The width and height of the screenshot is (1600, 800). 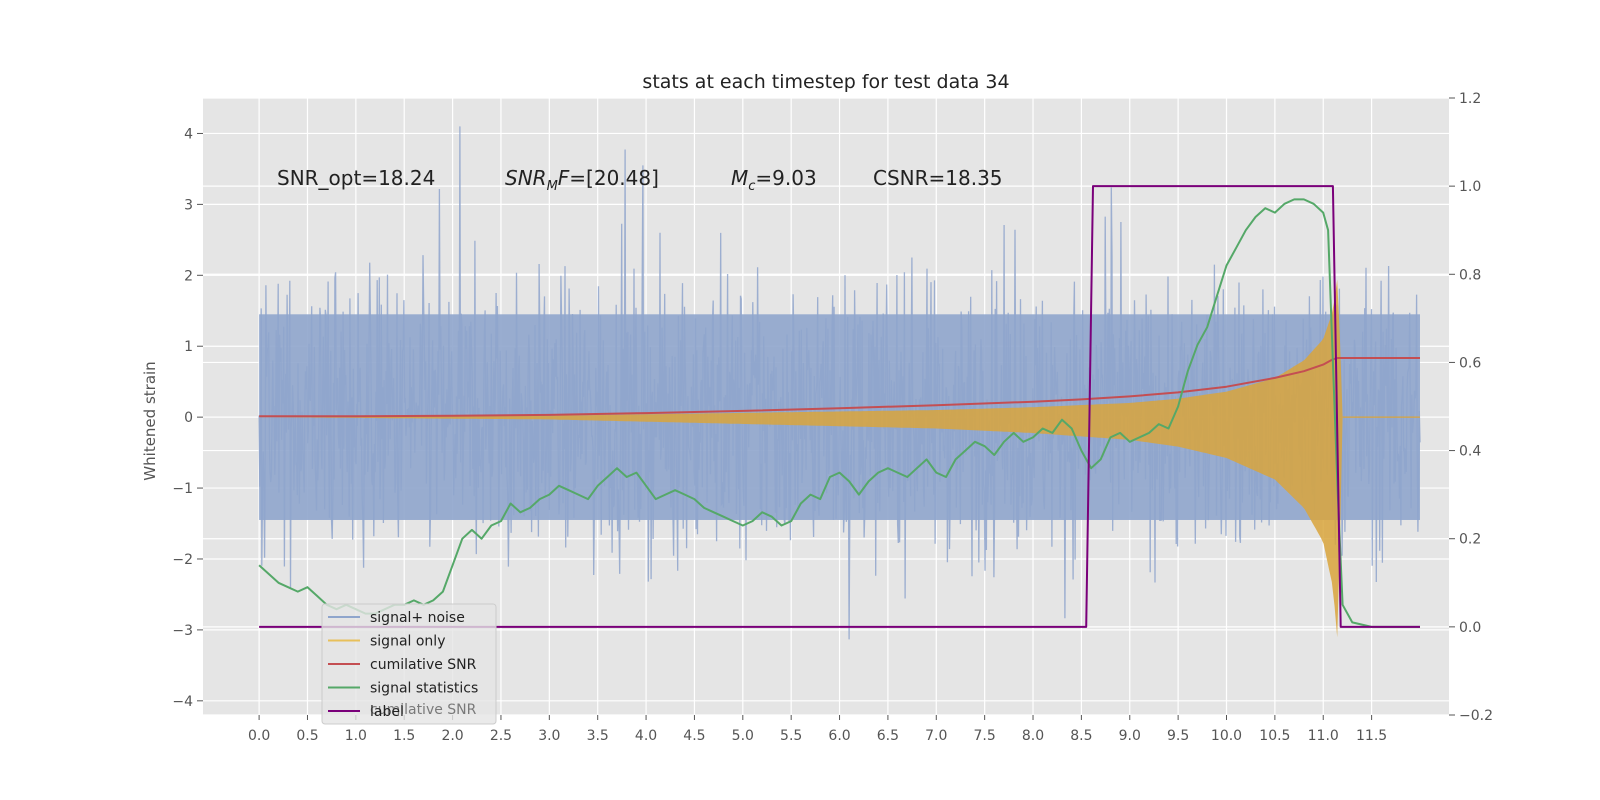 I want to click on x-tick-label: 6.0, so click(x=839, y=736).